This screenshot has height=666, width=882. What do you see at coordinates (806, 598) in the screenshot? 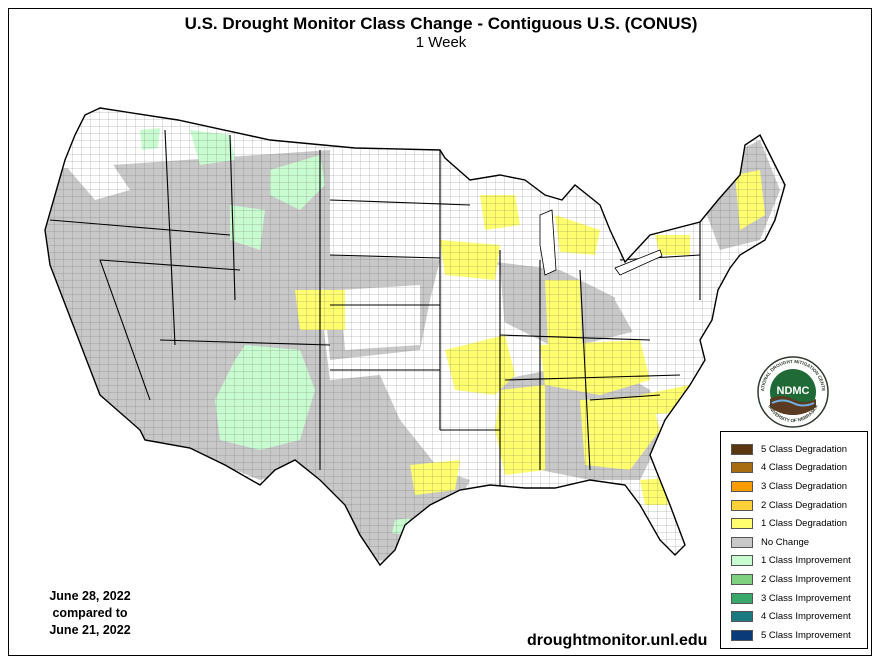
I see `legend-label: 3 Class Improvement` at bounding box center [806, 598].